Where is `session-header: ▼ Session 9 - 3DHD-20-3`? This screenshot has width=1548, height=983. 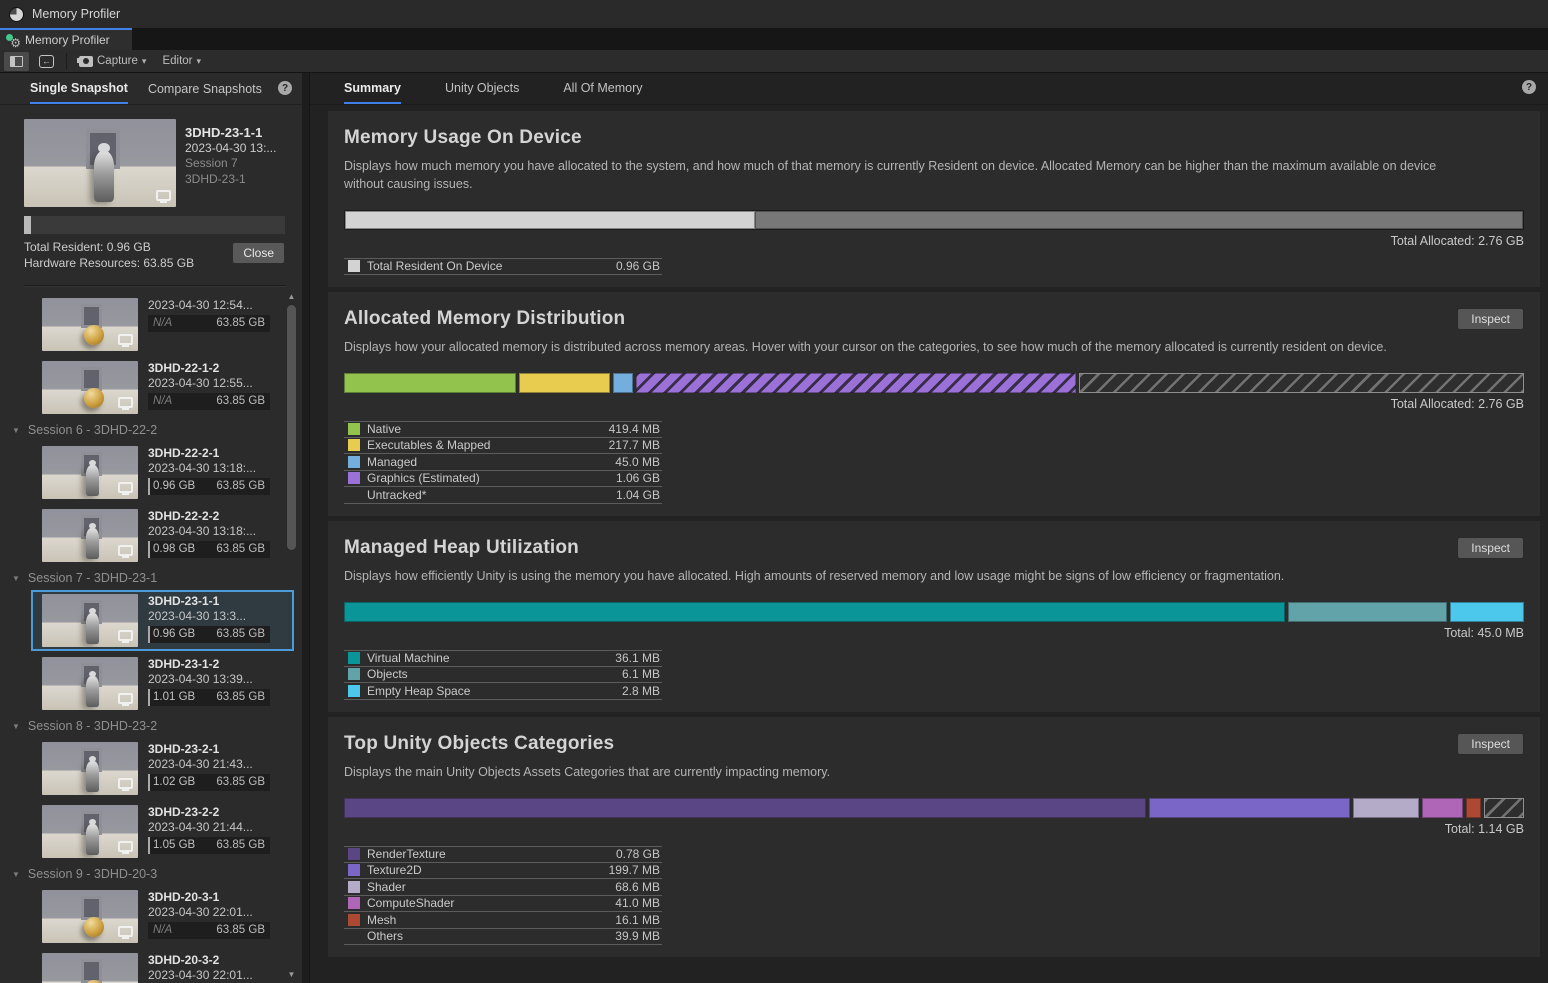 session-header: ▼ Session 9 - 3DHD-20-3 is located at coordinates (85, 874).